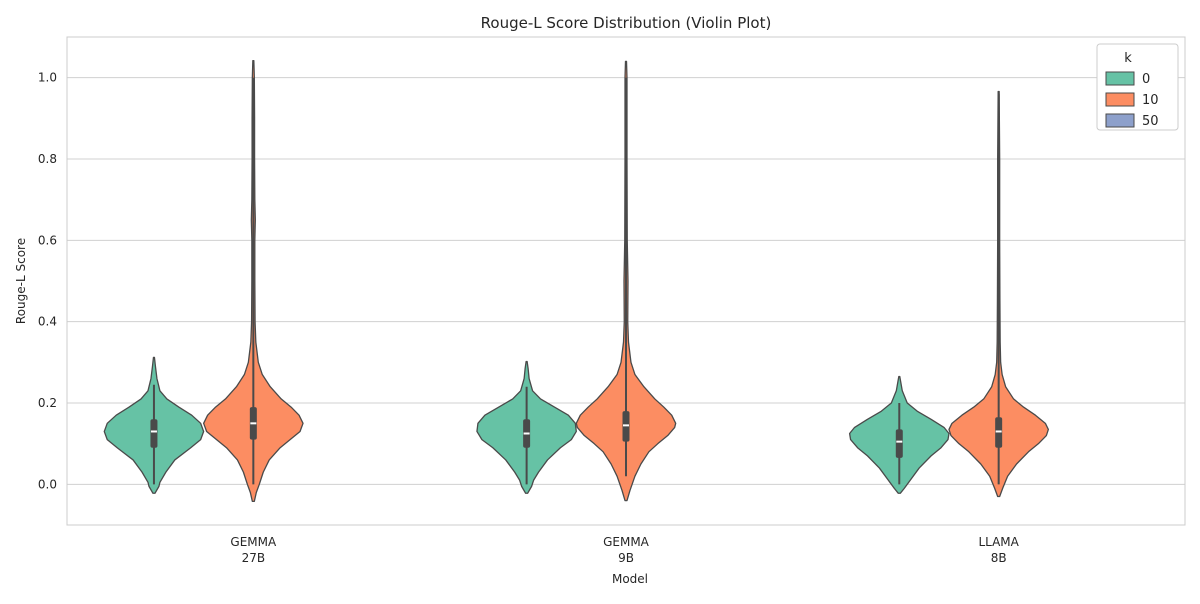 Image resolution: width=1200 pixels, height=604 pixels. I want to click on y-axis-label: Rouge-L Score, so click(21, 281).